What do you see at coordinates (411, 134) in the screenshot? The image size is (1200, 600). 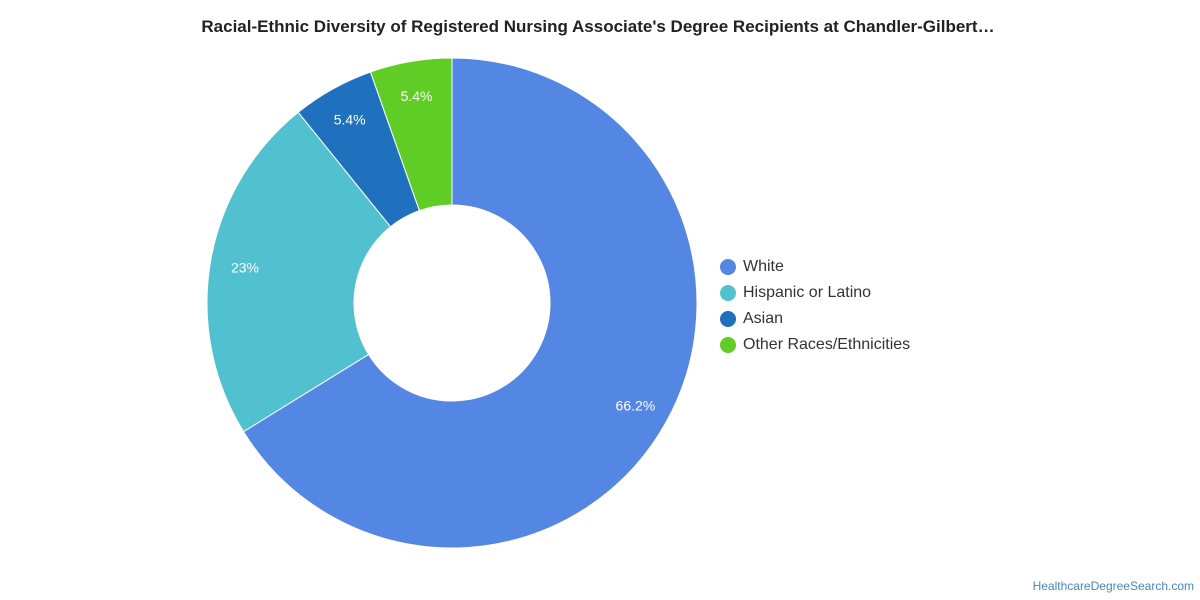 I see `slice-other-races-ethnicities` at bounding box center [411, 134].